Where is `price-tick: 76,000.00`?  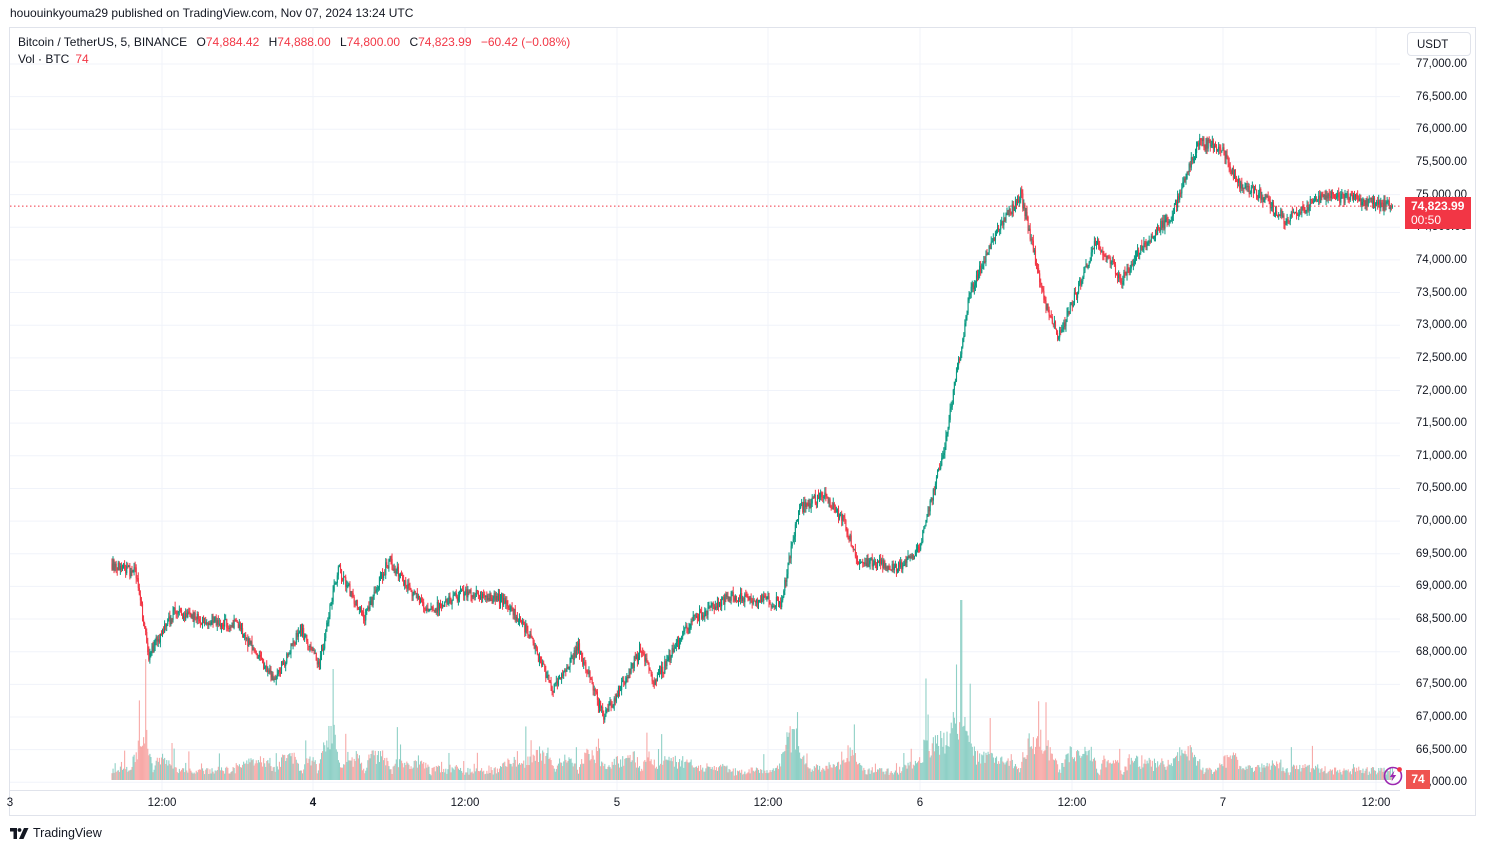 price-tick: 76,000.00 is located at coordinates (1441, 129).